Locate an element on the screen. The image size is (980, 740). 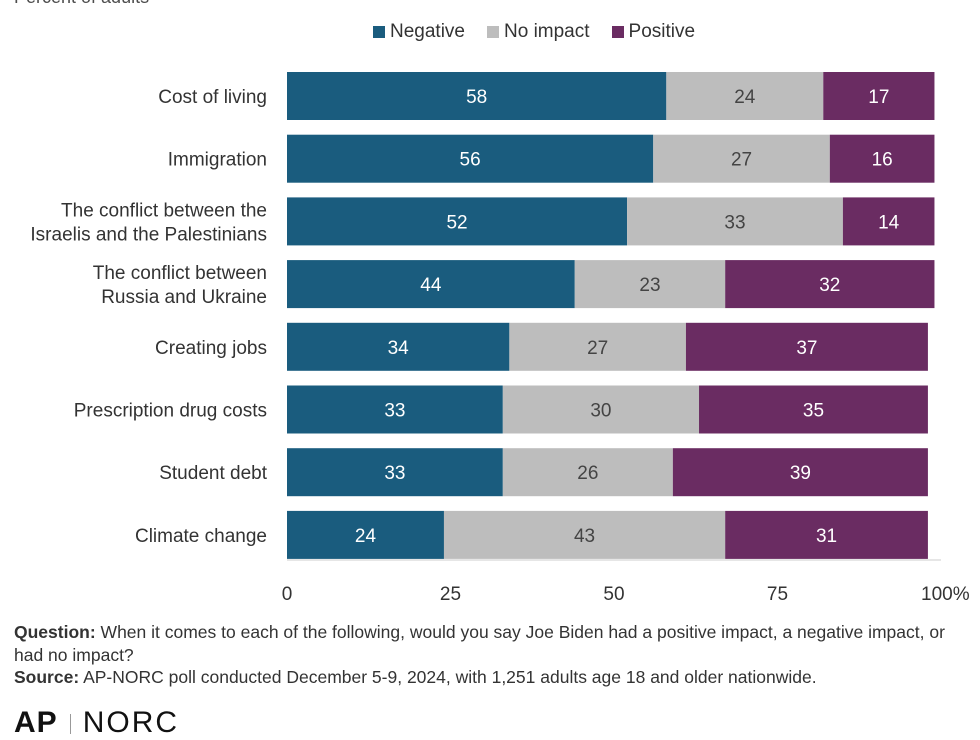
category-label-line: Israelis and the Palestinians is located at coordinates (148, 234).